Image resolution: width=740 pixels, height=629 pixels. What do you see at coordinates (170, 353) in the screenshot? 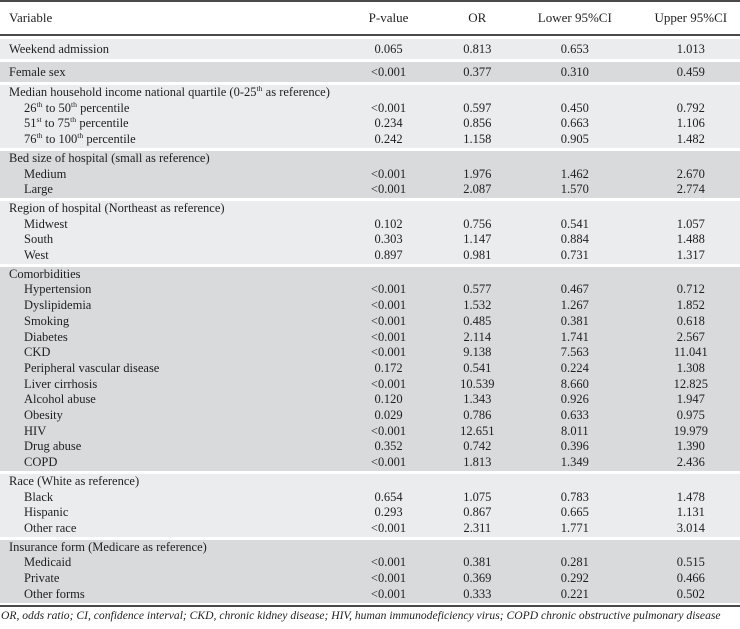
I see `variable-cell: CKD` at bounding box center [170, 353].